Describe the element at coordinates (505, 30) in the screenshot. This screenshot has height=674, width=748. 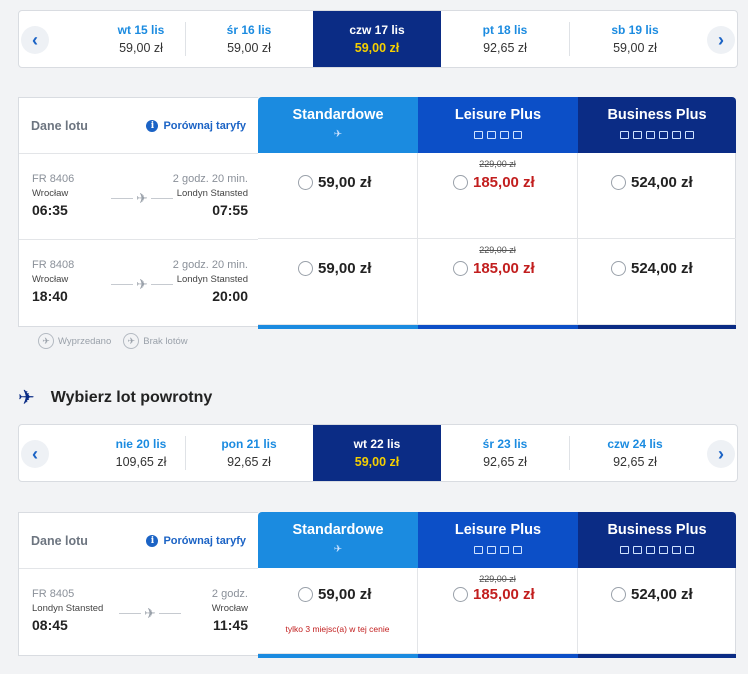
I see `date-label: pt 18 lis` at that location.